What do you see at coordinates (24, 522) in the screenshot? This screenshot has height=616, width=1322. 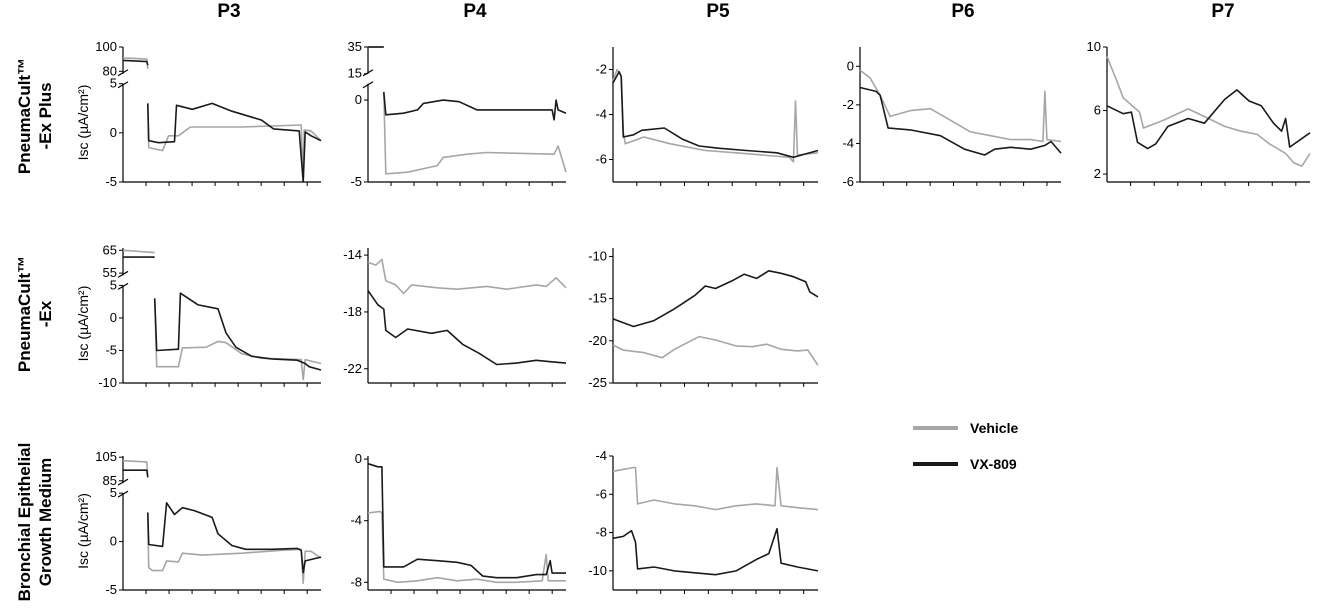 I see `row-title-line-1: Bronchial Epithelial` at bounding box center [24, 522].